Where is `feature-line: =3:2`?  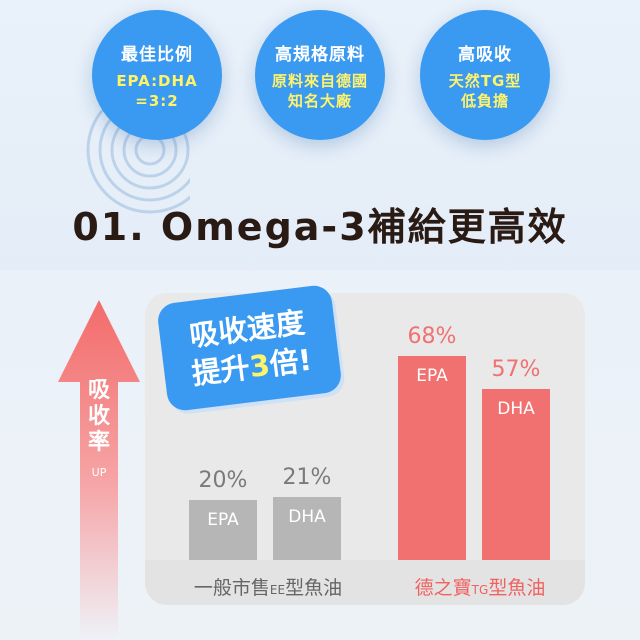
feature-line: =3:2 is located at coordinates (157, 100).